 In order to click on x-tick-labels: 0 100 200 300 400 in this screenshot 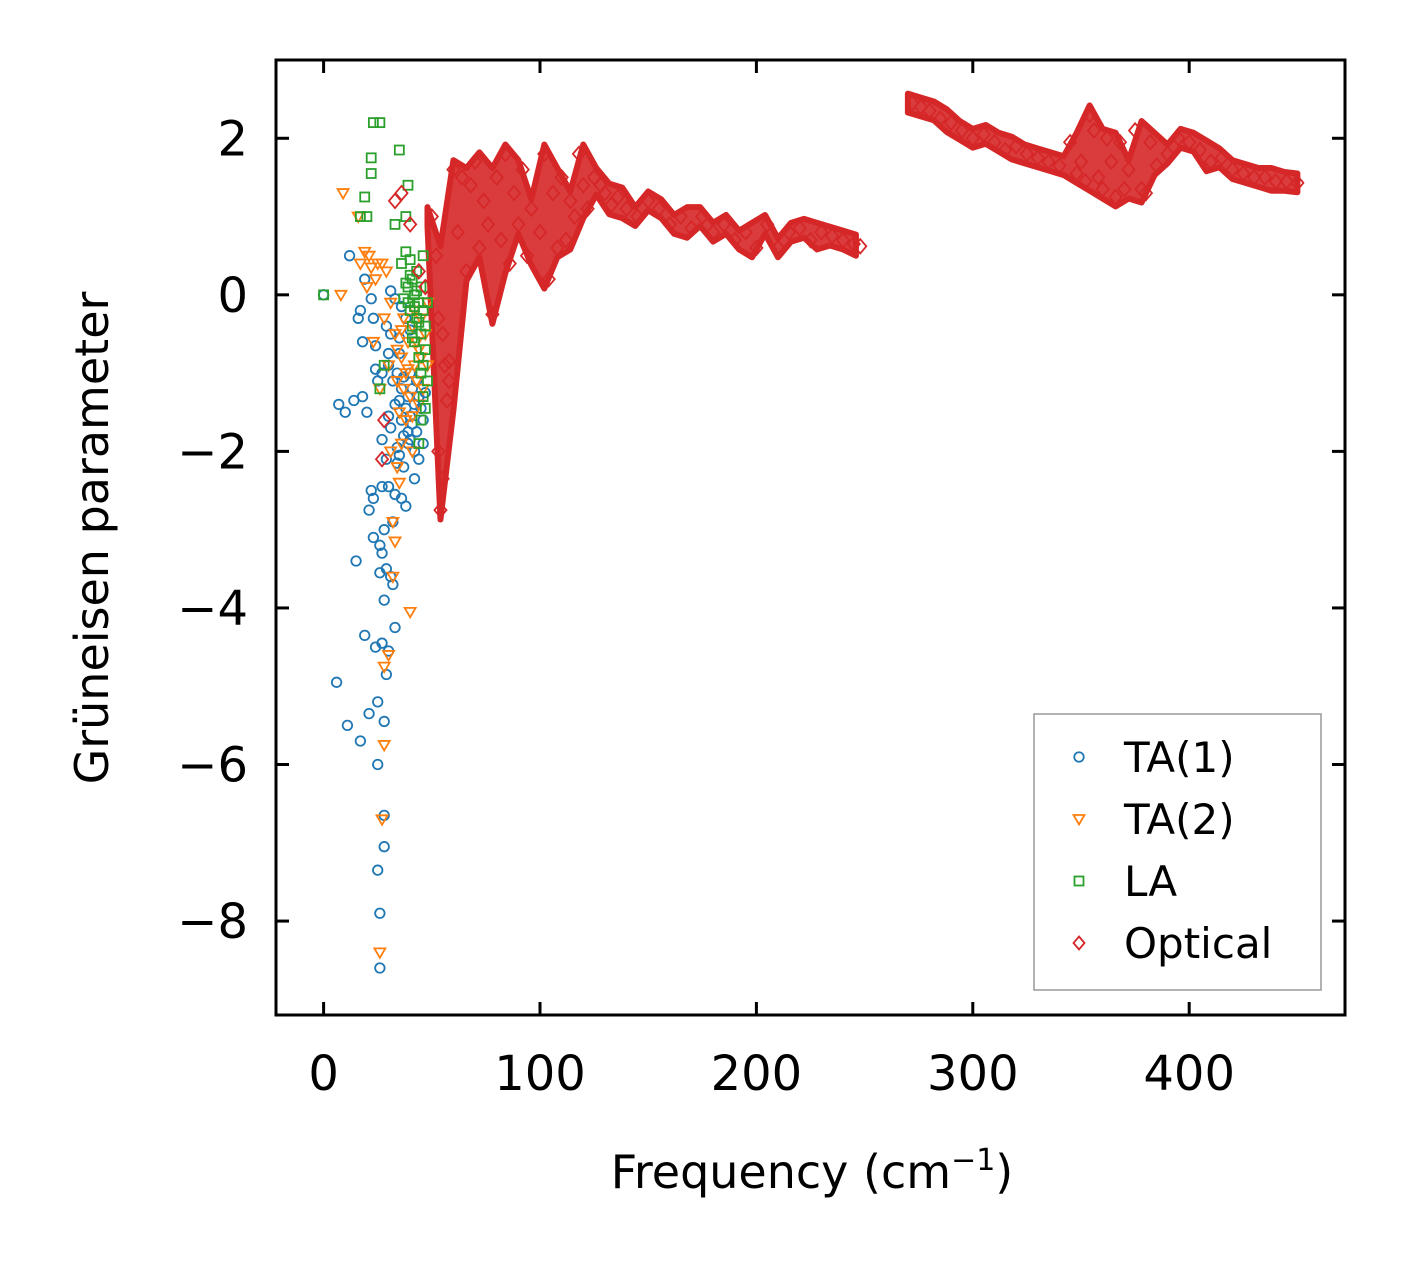, I will do `click(771, 1074)`.